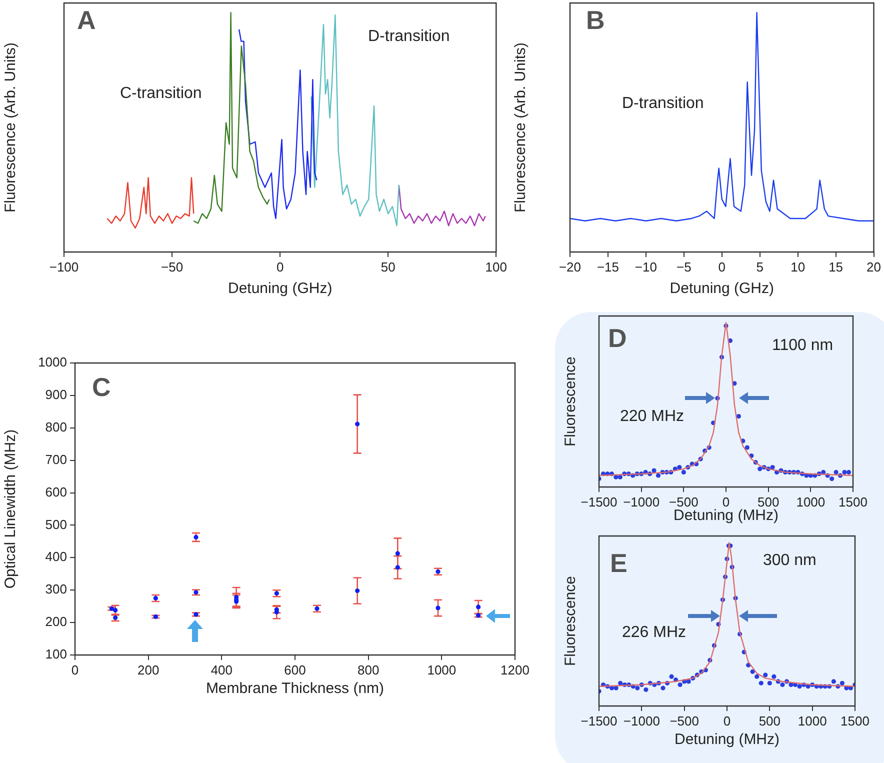  I want to click on x-tick-label: −5, so click(684, 266).